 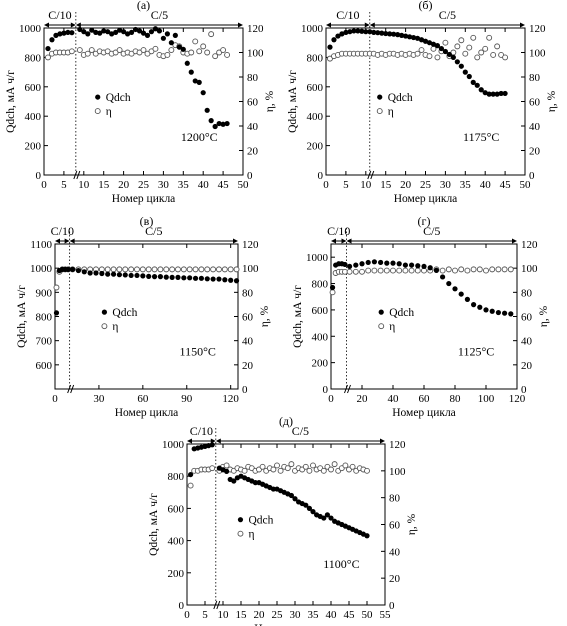 I want to click on rate-label-fast: C/5, so click(x=300, y=431).